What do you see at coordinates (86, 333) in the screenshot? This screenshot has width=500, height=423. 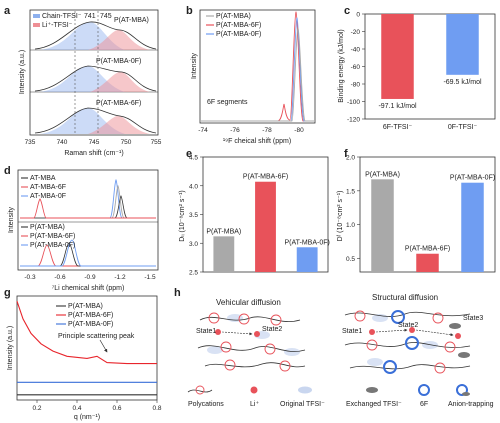 I see `series-line` at bounding box center [86, 333].